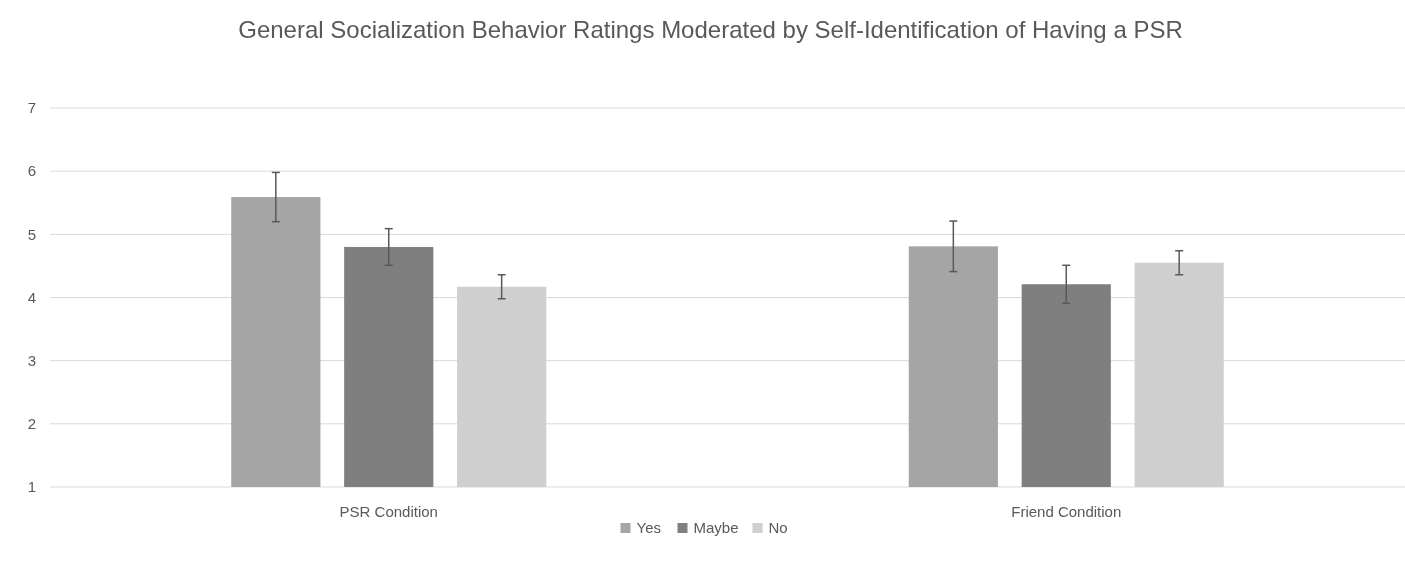  What do you see at coordinates (716, 527) in the screenshot?
I see `legend-label: Maybe` at bounding box center [716, 527].